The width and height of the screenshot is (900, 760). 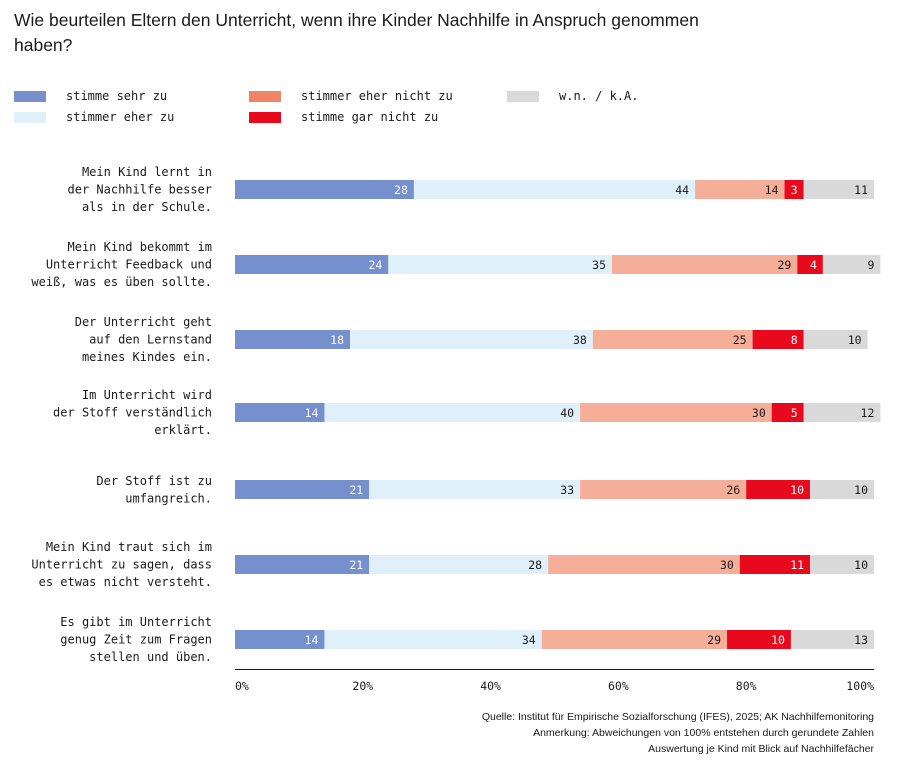 What do you see at coordinates (242, 686) in the screenshot?
I see `x-tick-label: 0%` at bounding box center [242, 686].